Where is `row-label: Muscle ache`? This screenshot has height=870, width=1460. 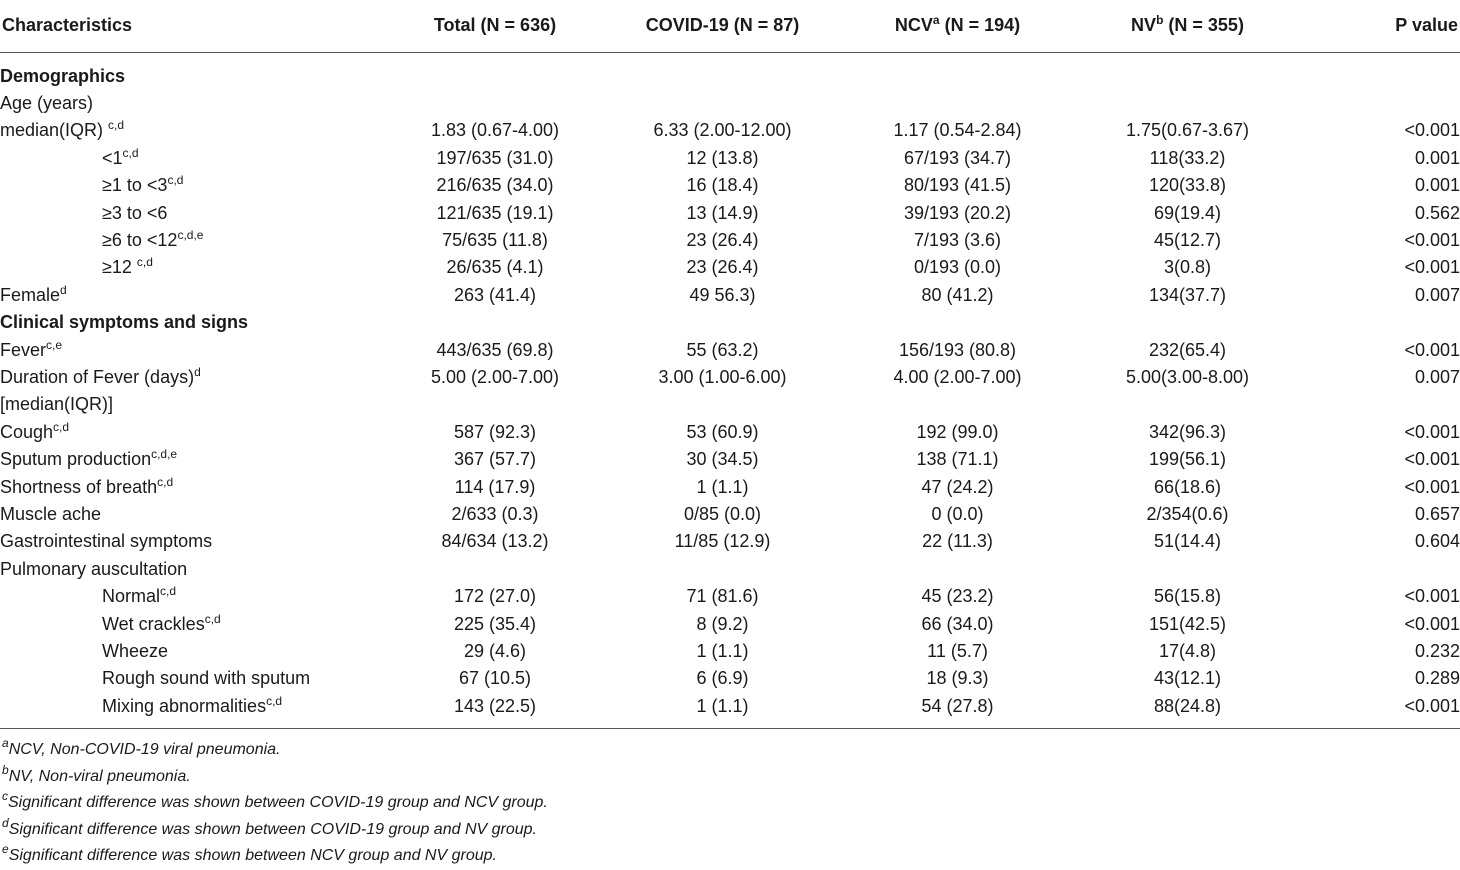
row-label: Muscle ache is located at coordinates (197, 514).